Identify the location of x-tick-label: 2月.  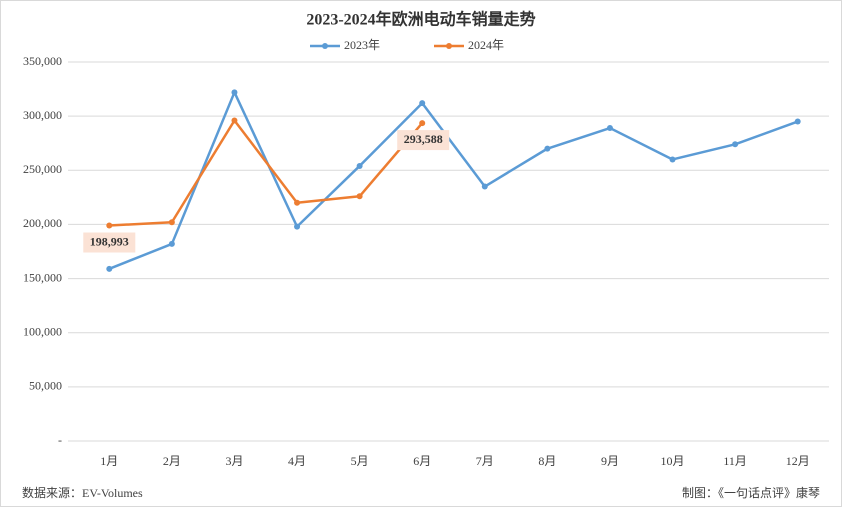
(172, 461).